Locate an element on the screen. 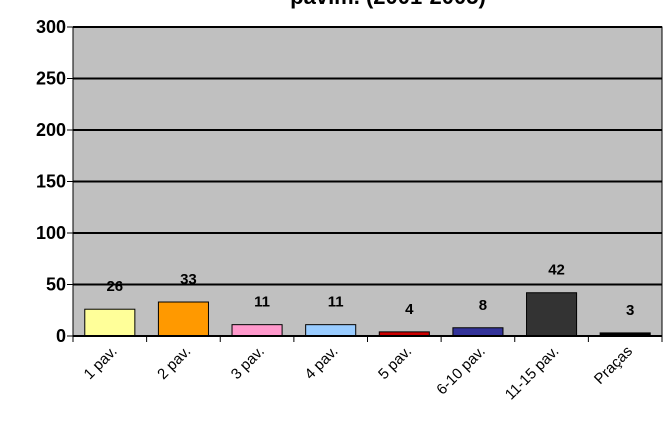 The image size is (669, 435). y-tick-label: 50 is located at coordinates (56, 285).